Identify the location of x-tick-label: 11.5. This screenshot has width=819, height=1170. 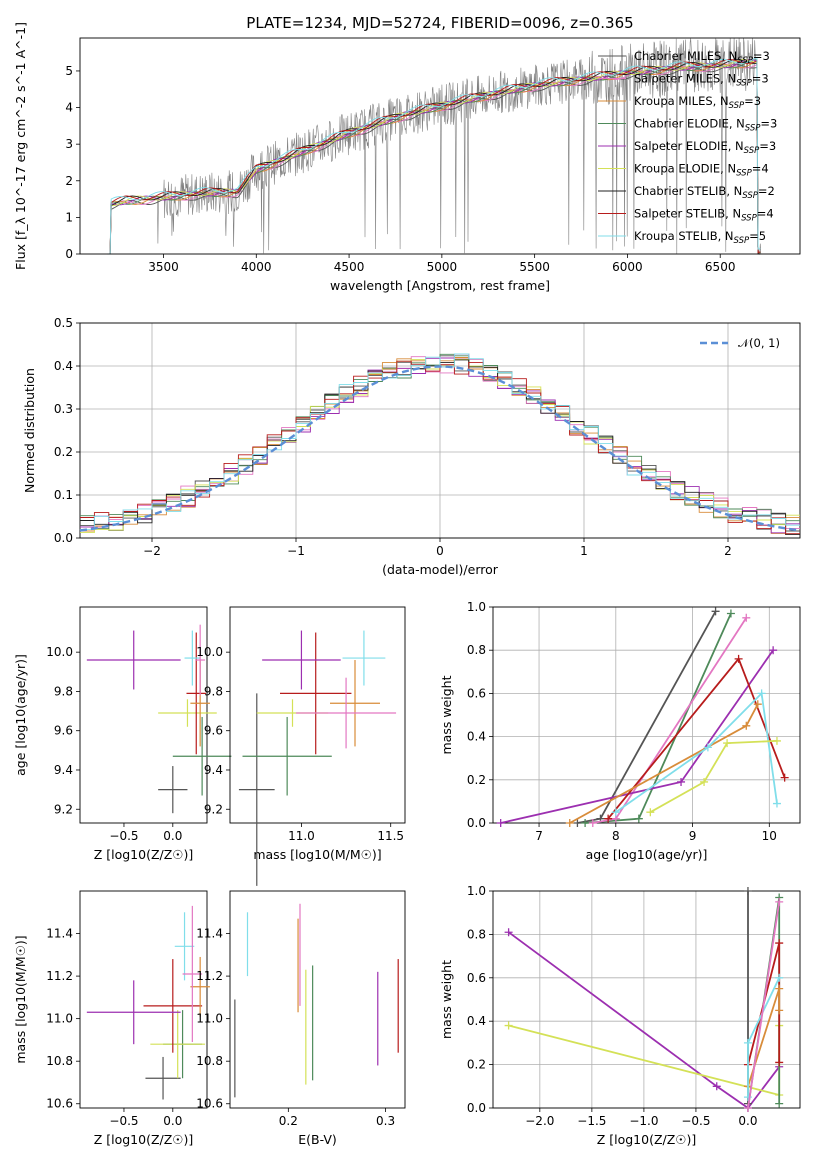
(390, 836).